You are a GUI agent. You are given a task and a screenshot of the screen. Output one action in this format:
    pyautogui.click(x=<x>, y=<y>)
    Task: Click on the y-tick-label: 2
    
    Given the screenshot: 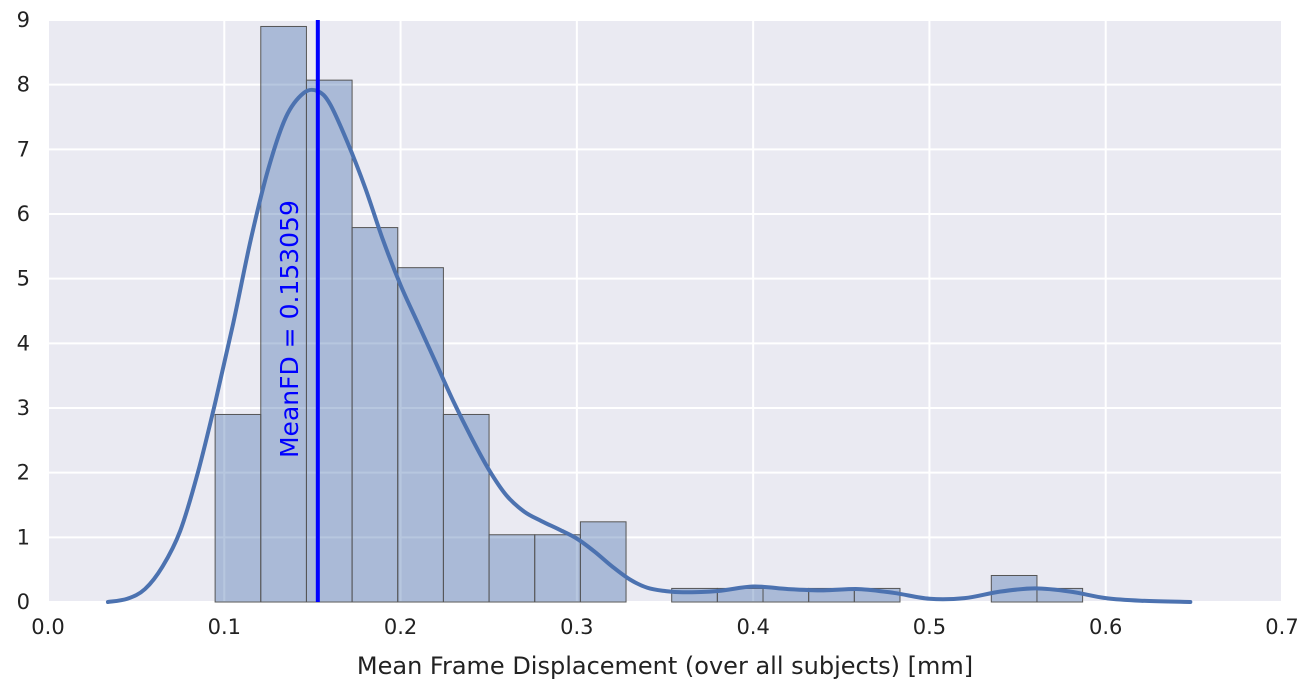 What is the action you would take?
    pyautogui.click(x=23, y=473)
    